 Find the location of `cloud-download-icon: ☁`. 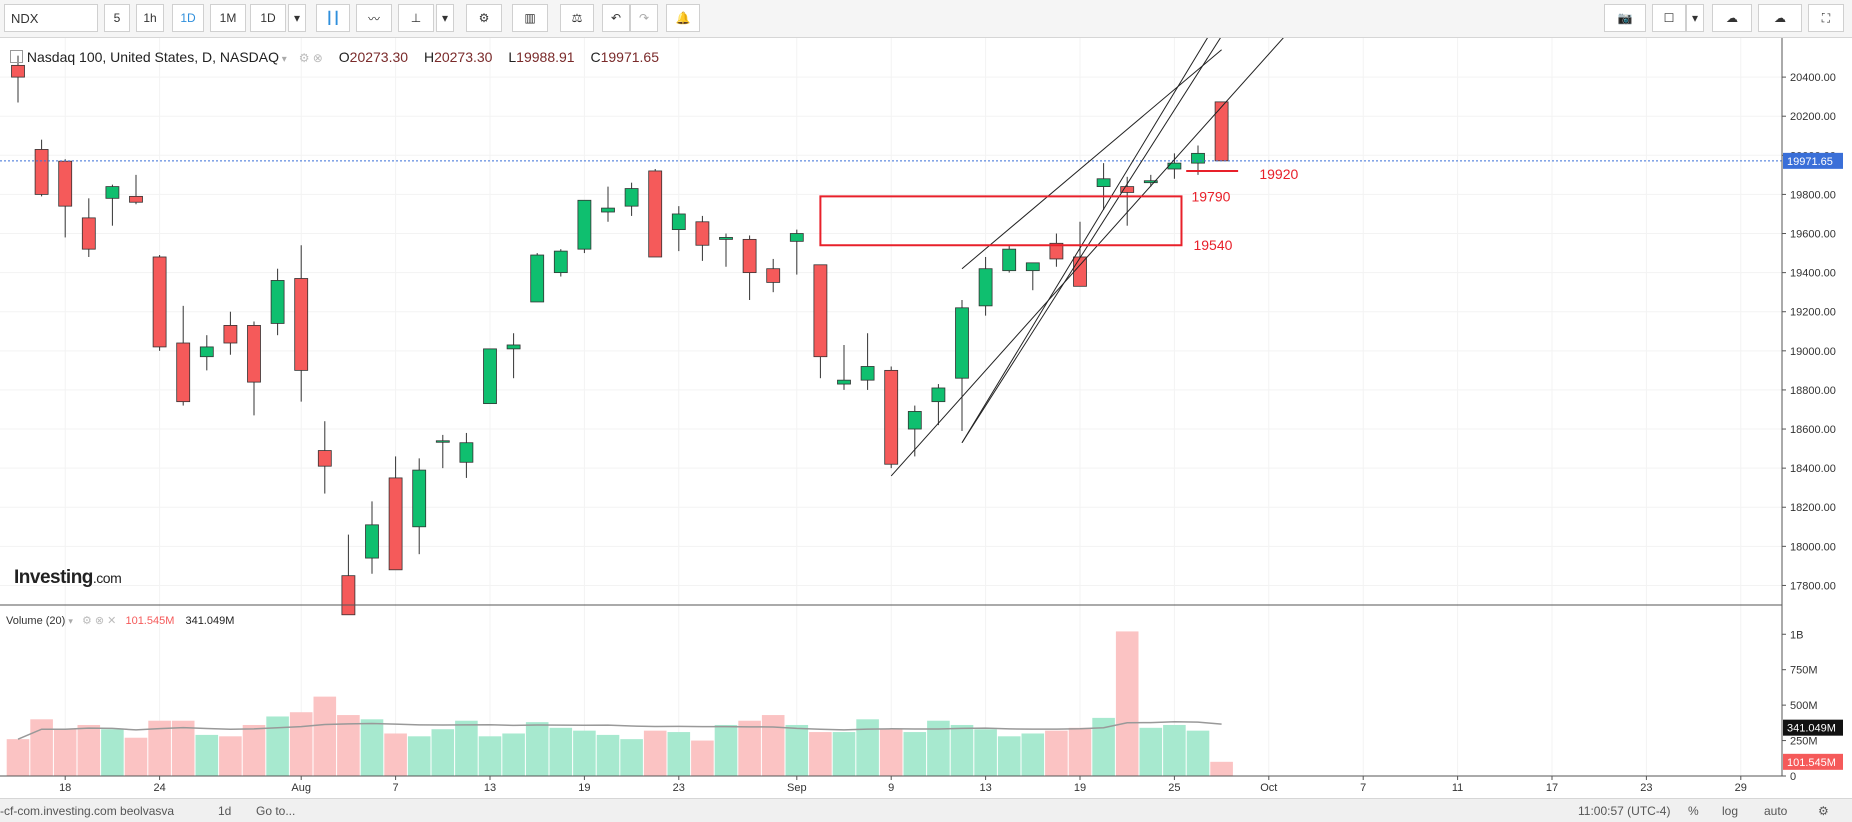

cloud-download-icon: ☁ is located at coordinates (1732, 18).